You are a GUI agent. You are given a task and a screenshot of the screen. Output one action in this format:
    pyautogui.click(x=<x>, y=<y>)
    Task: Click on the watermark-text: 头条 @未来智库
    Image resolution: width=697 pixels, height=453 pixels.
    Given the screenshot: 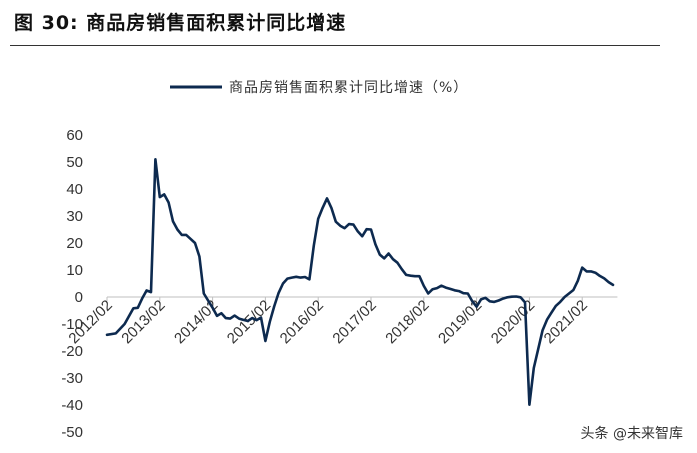 What is the action you would take?
    pyautogui.click(x=631, y=434)
    